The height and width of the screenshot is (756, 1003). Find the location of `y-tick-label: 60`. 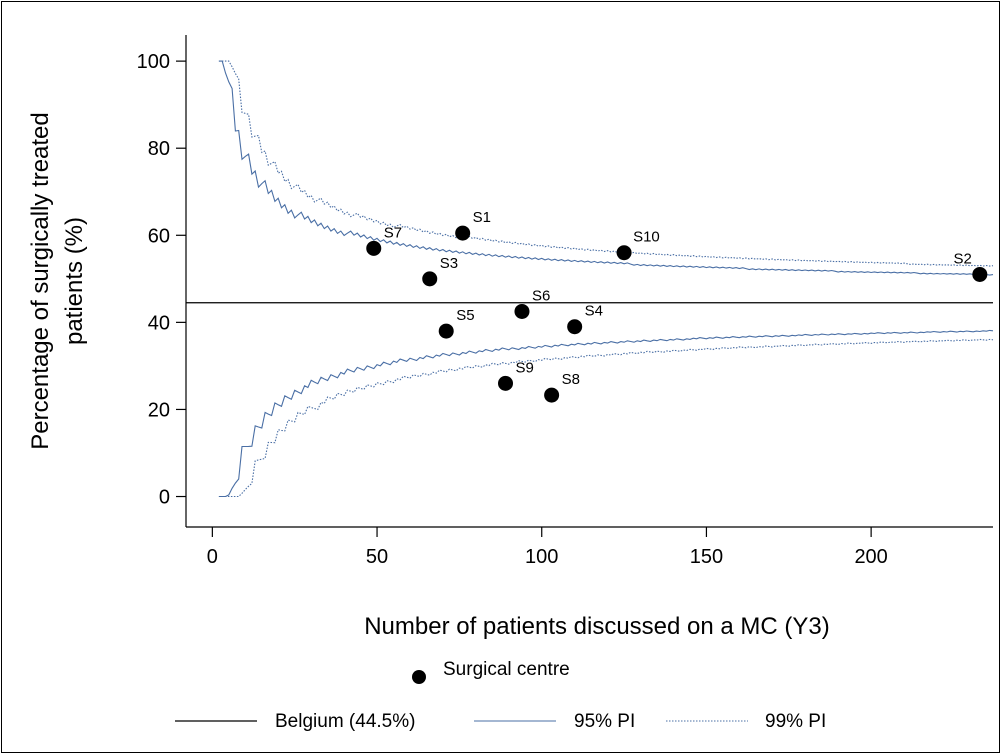

y-tick-label: 60 is located at coordinates (159, 236).